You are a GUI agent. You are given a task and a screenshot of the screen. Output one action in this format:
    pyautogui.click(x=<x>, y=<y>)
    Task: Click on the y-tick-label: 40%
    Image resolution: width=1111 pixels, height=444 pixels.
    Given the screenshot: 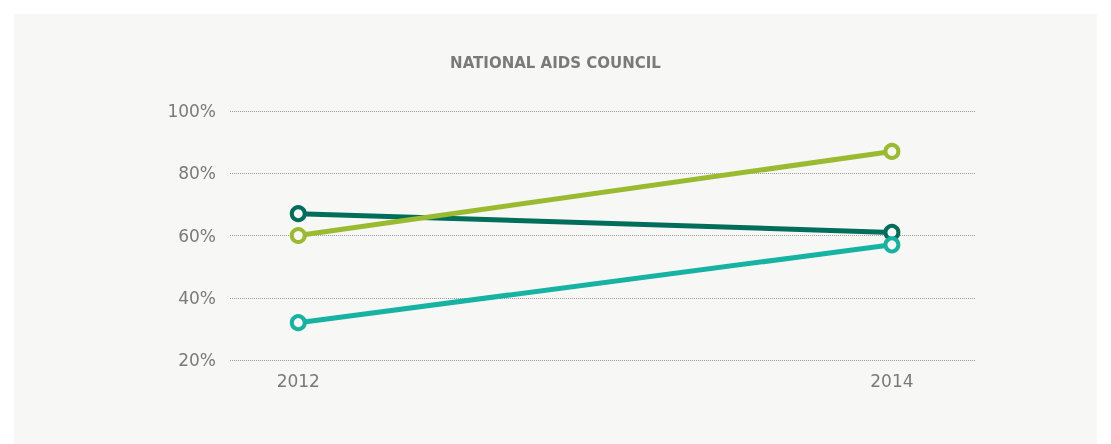 What is the action you would take?
    pyautogui.click(x=197, y=297)
    